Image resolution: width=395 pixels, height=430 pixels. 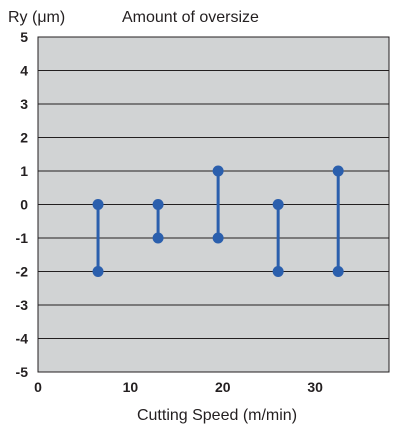 What do you see at coordinates (22, 305) in the screenshot?
I see `y-tick-label: -3` at bounding box center [22, 305].